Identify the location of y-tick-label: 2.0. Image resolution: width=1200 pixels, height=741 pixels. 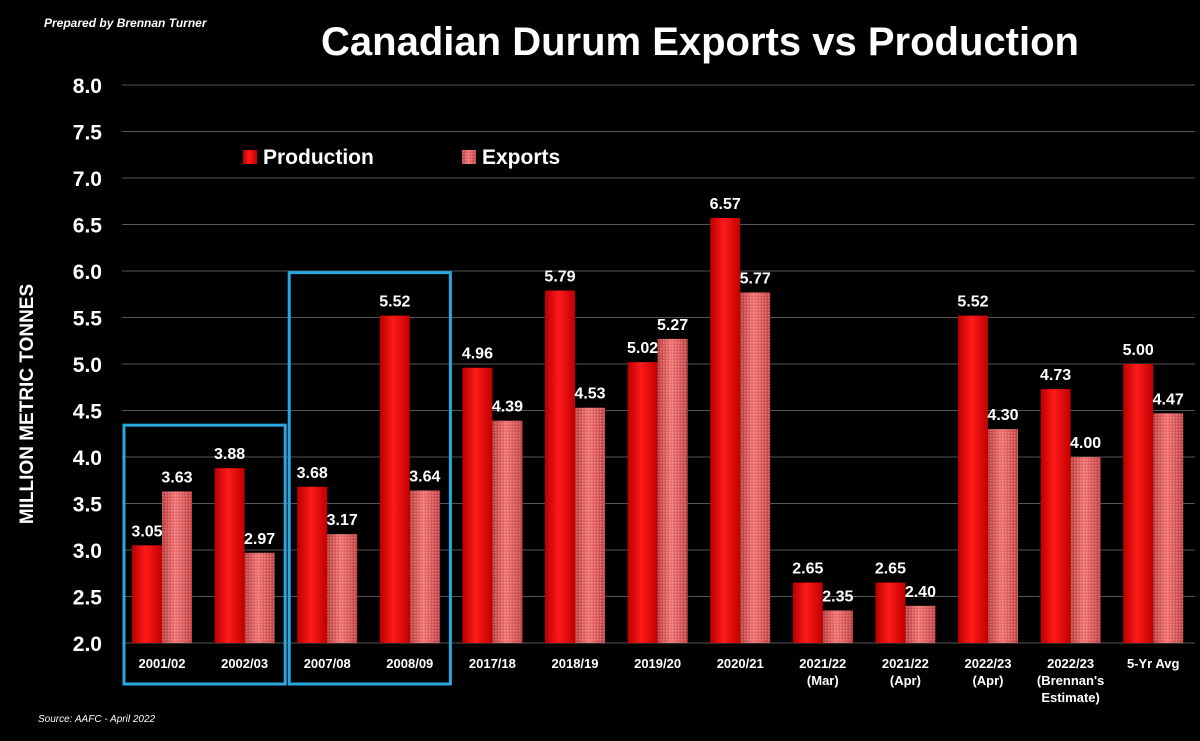
(87, 644).